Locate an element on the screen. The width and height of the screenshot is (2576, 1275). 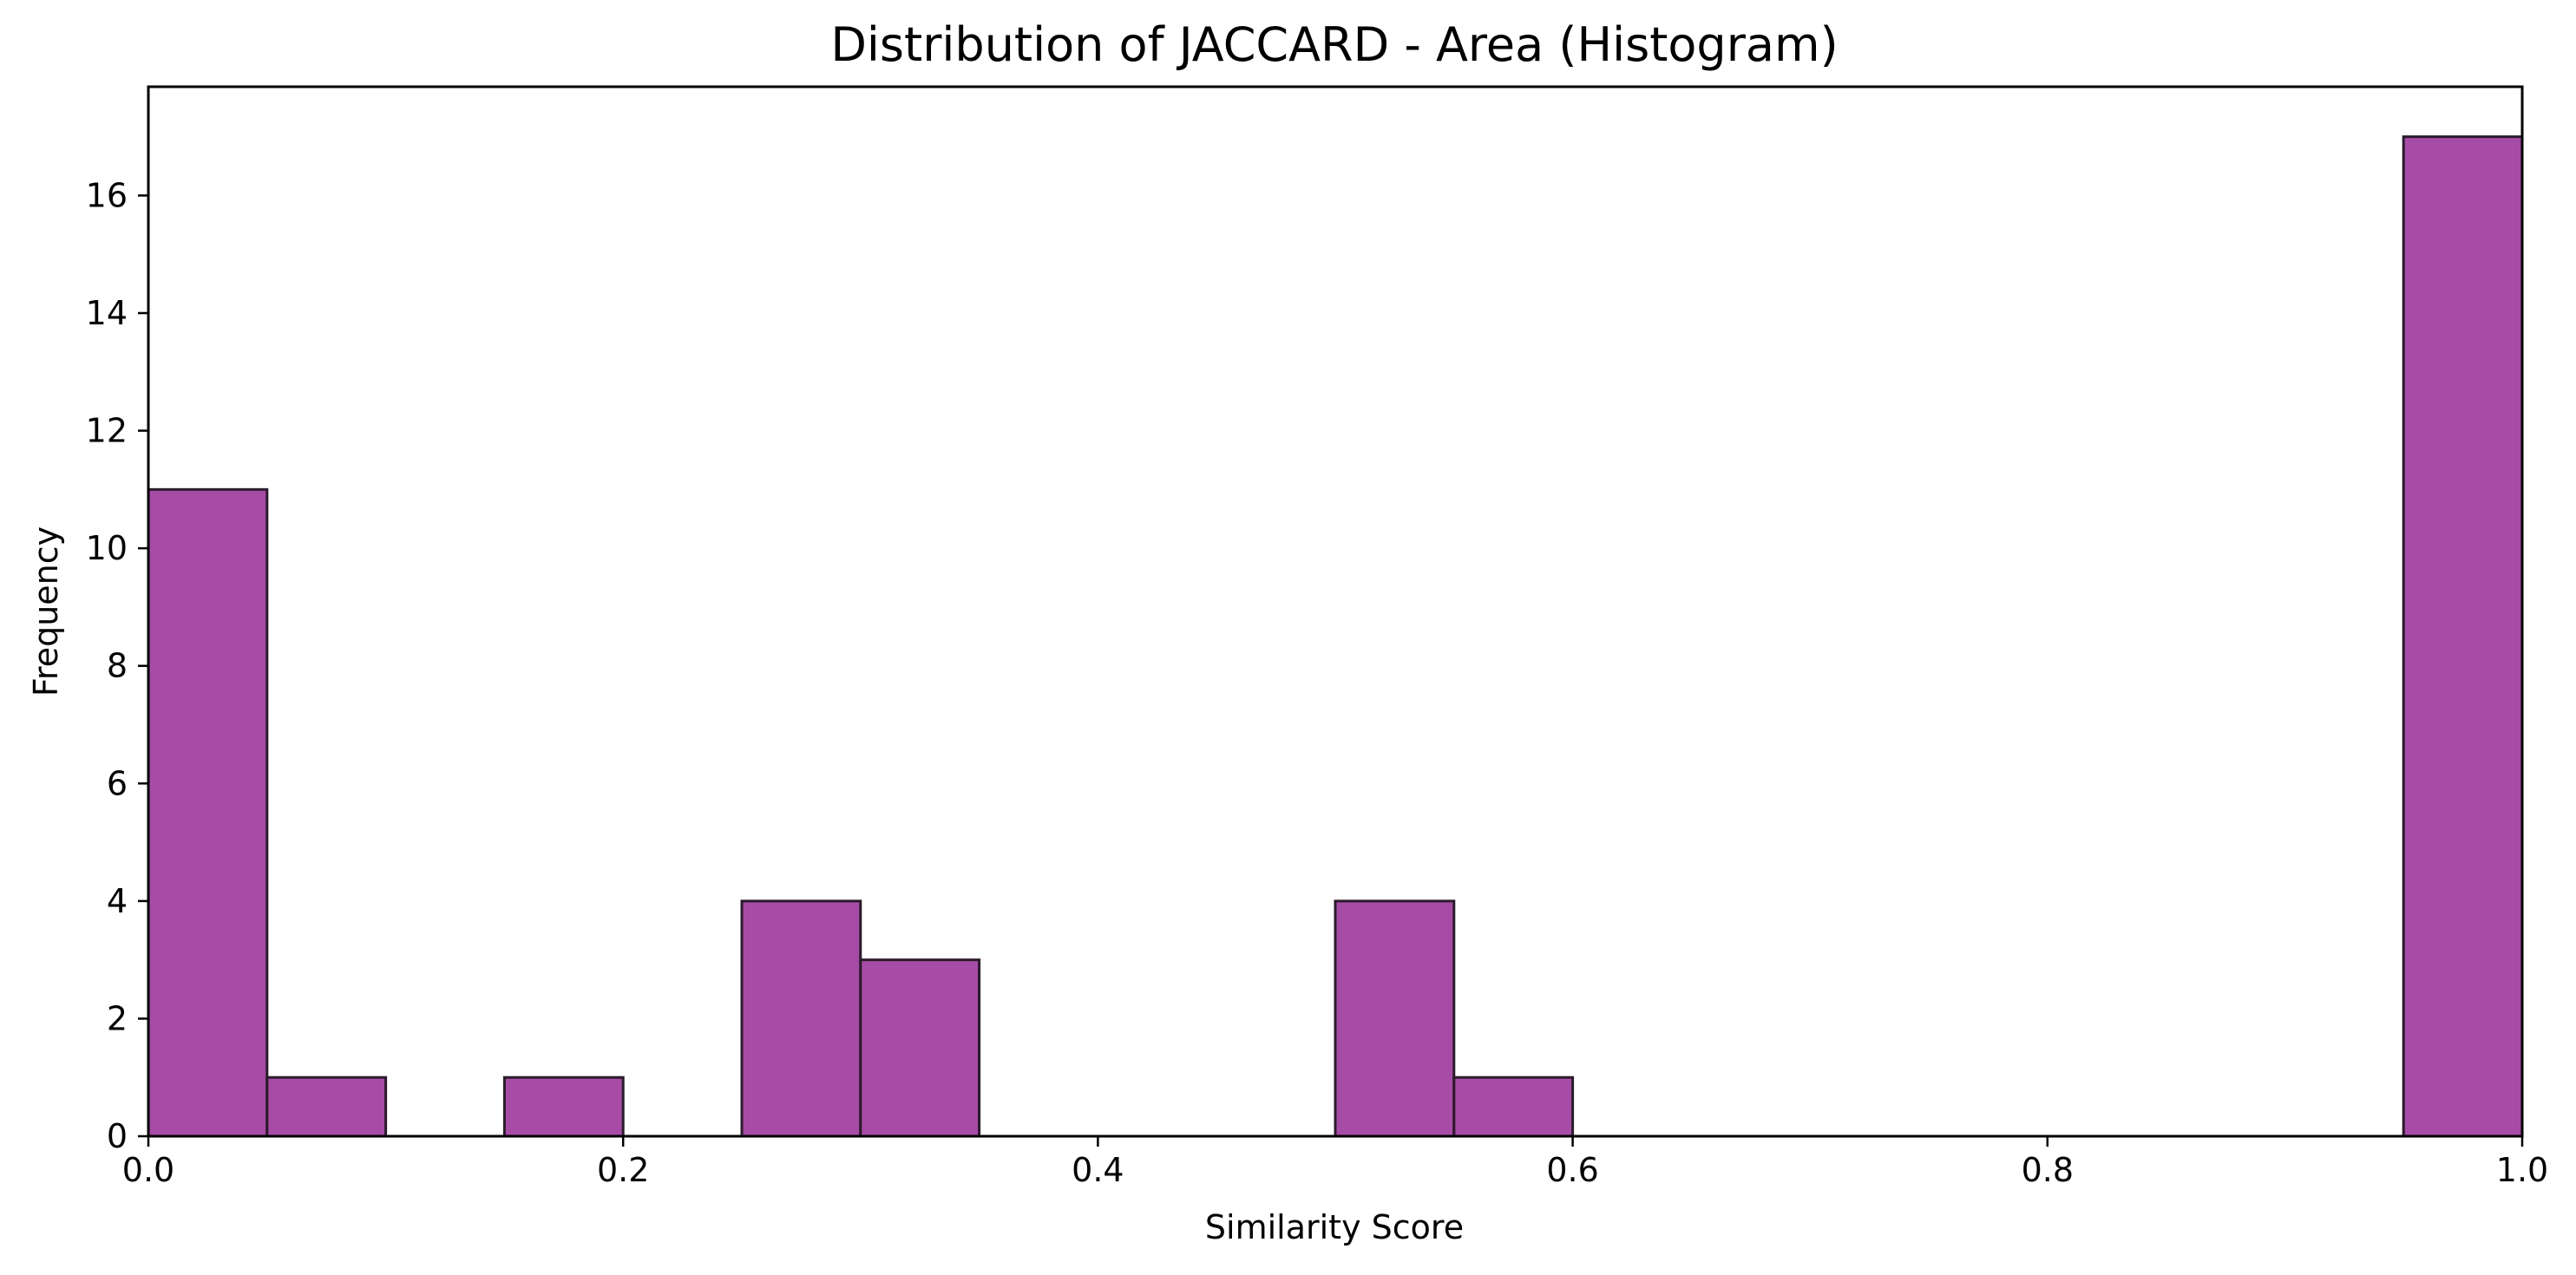
y-tick-label-2: 4 is located at coordinates (117, 901).